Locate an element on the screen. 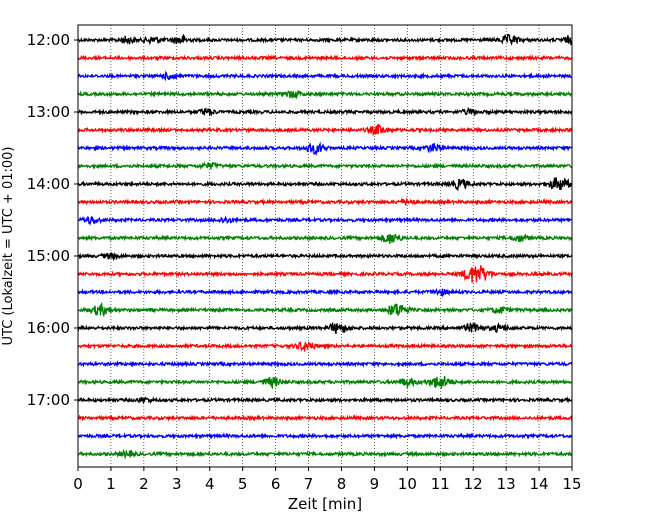 The width and height of the screenshot is (650, 520). x-axis: 0 1 2 3 4 5 6 7 8 9 10 11 12 13 14 15 is located at coordinates (327, 480).